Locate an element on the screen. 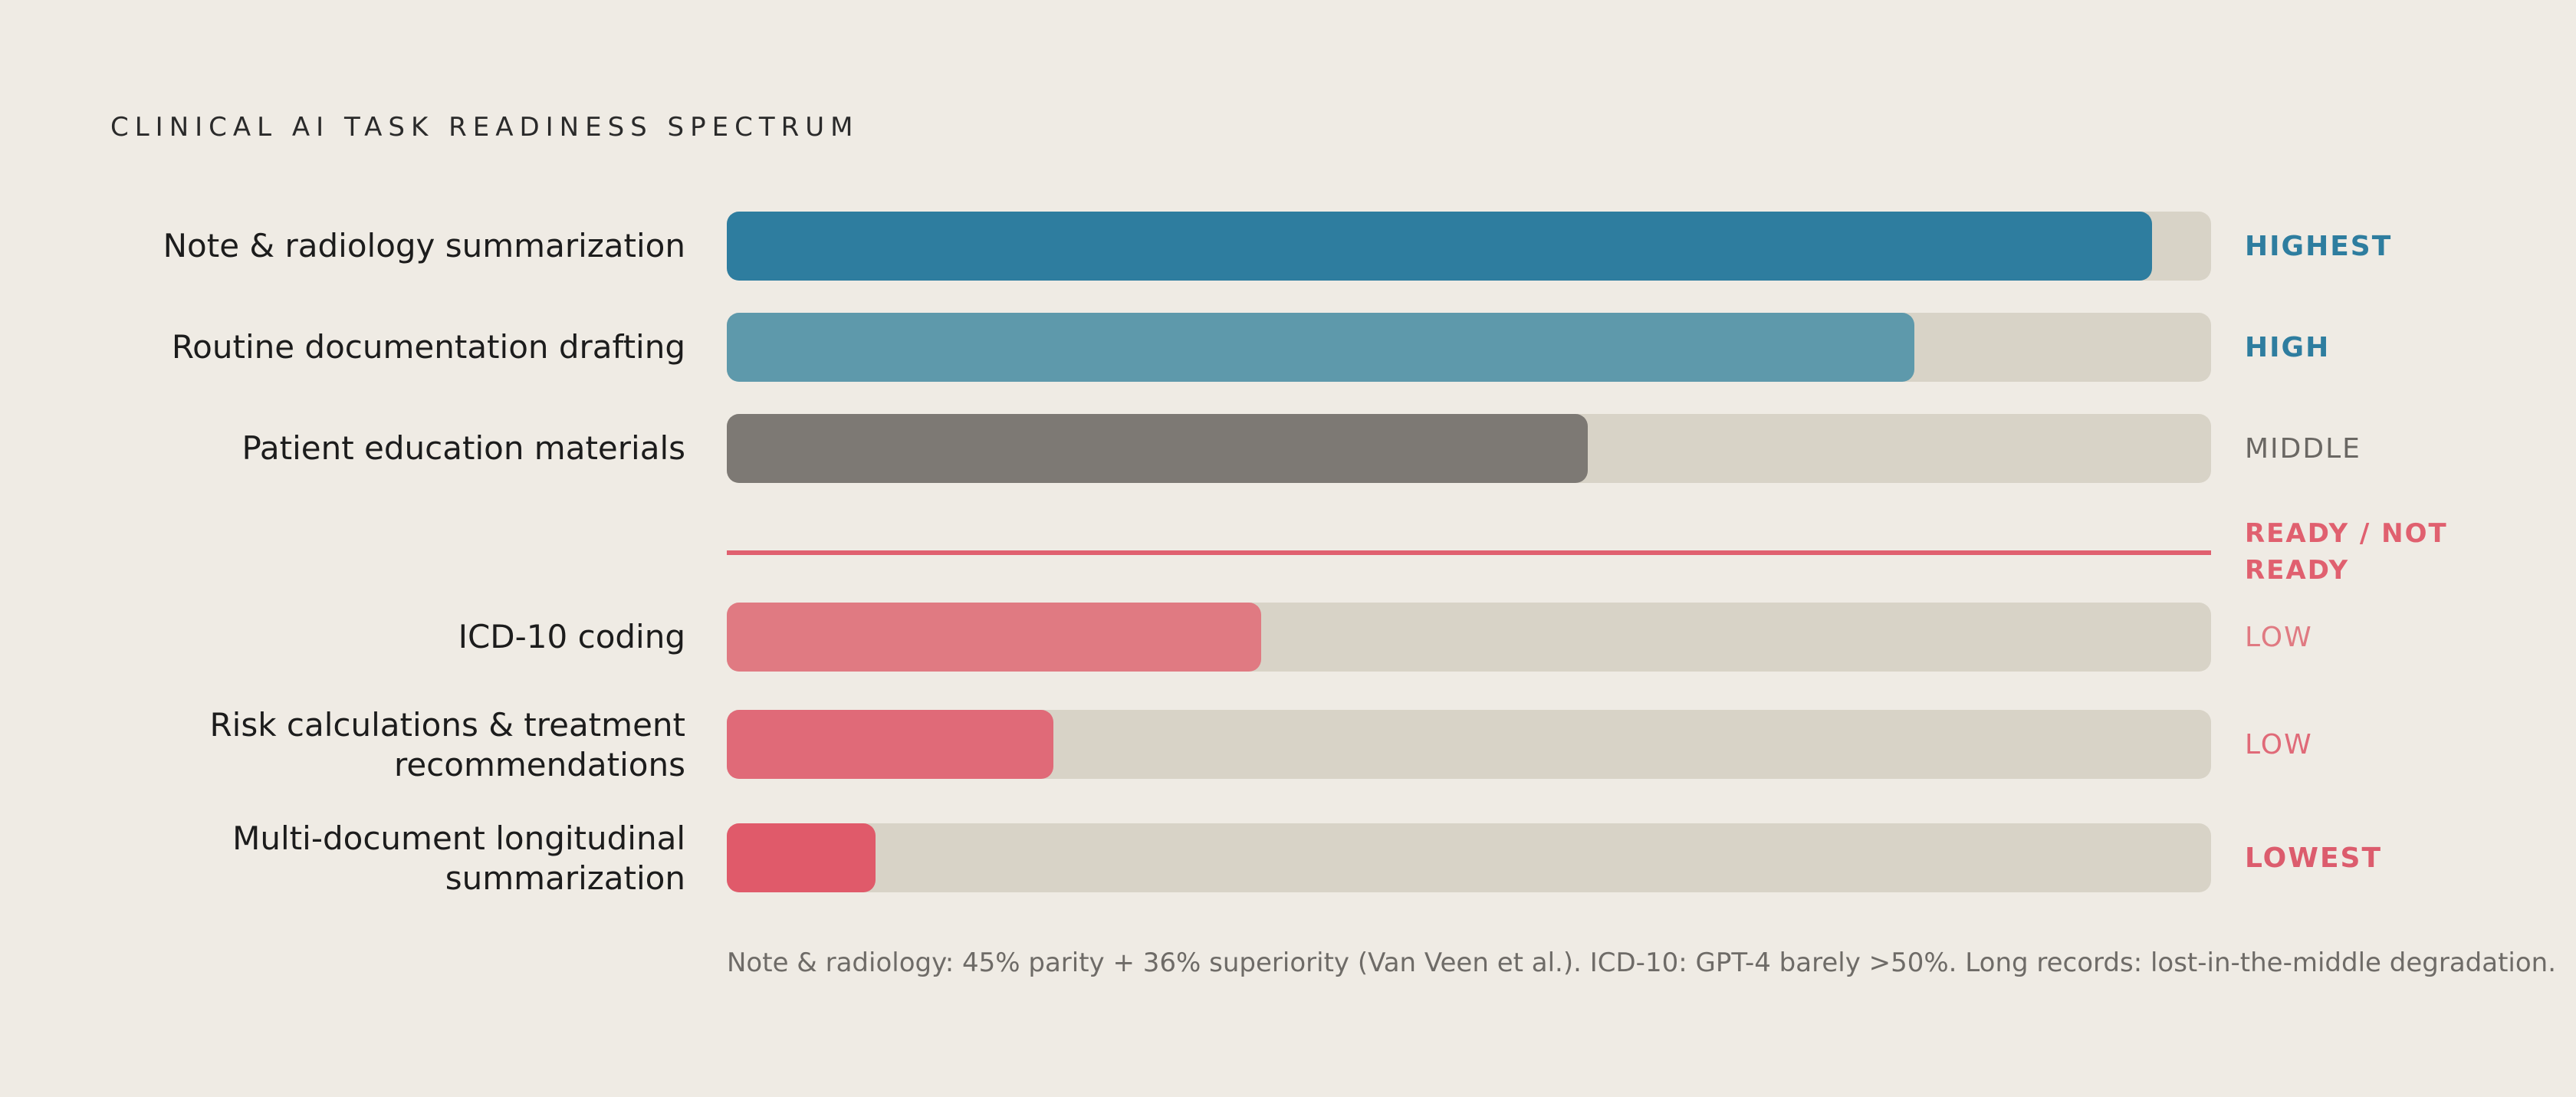 The height and width of the screenshot is (1097, 2576). bar-label: ICD-10 coding is located at coordinates (571, 636).